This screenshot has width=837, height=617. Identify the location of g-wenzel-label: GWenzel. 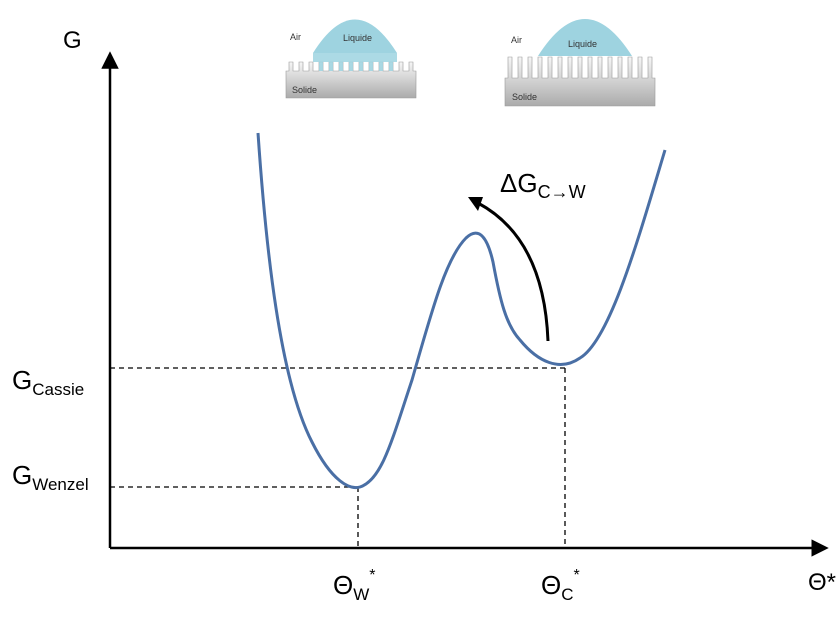
(50, 477).